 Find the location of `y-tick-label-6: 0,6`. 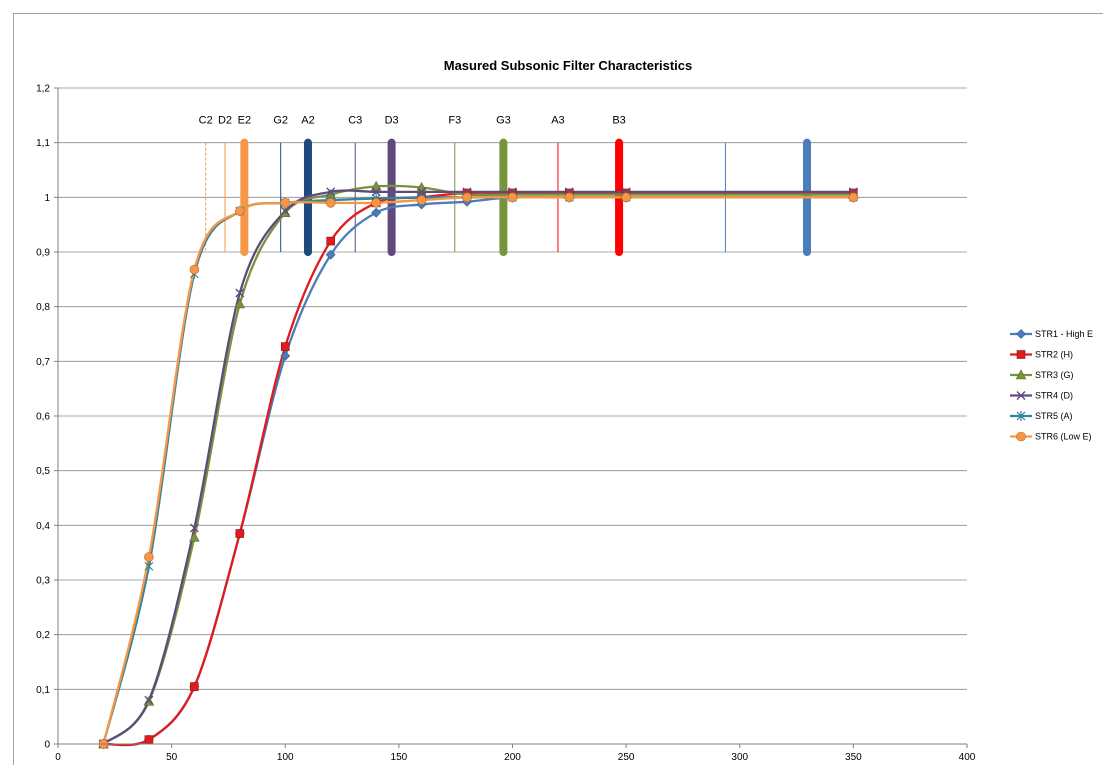

y-tick-label-6: 0,6 is located at coordinates (43, 417).